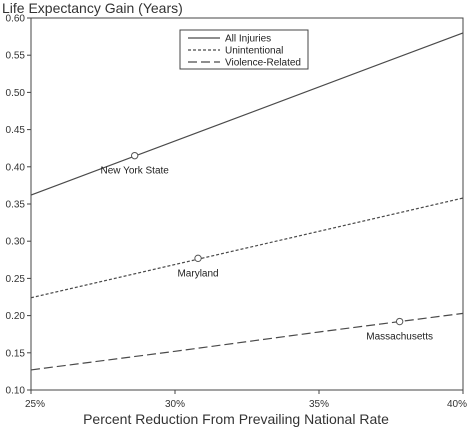 This screenshot has height=435, width=472. Describe the element at coordinates (16, 391) in the screenshot. I see `y-tick-label: 0.10` at that location.